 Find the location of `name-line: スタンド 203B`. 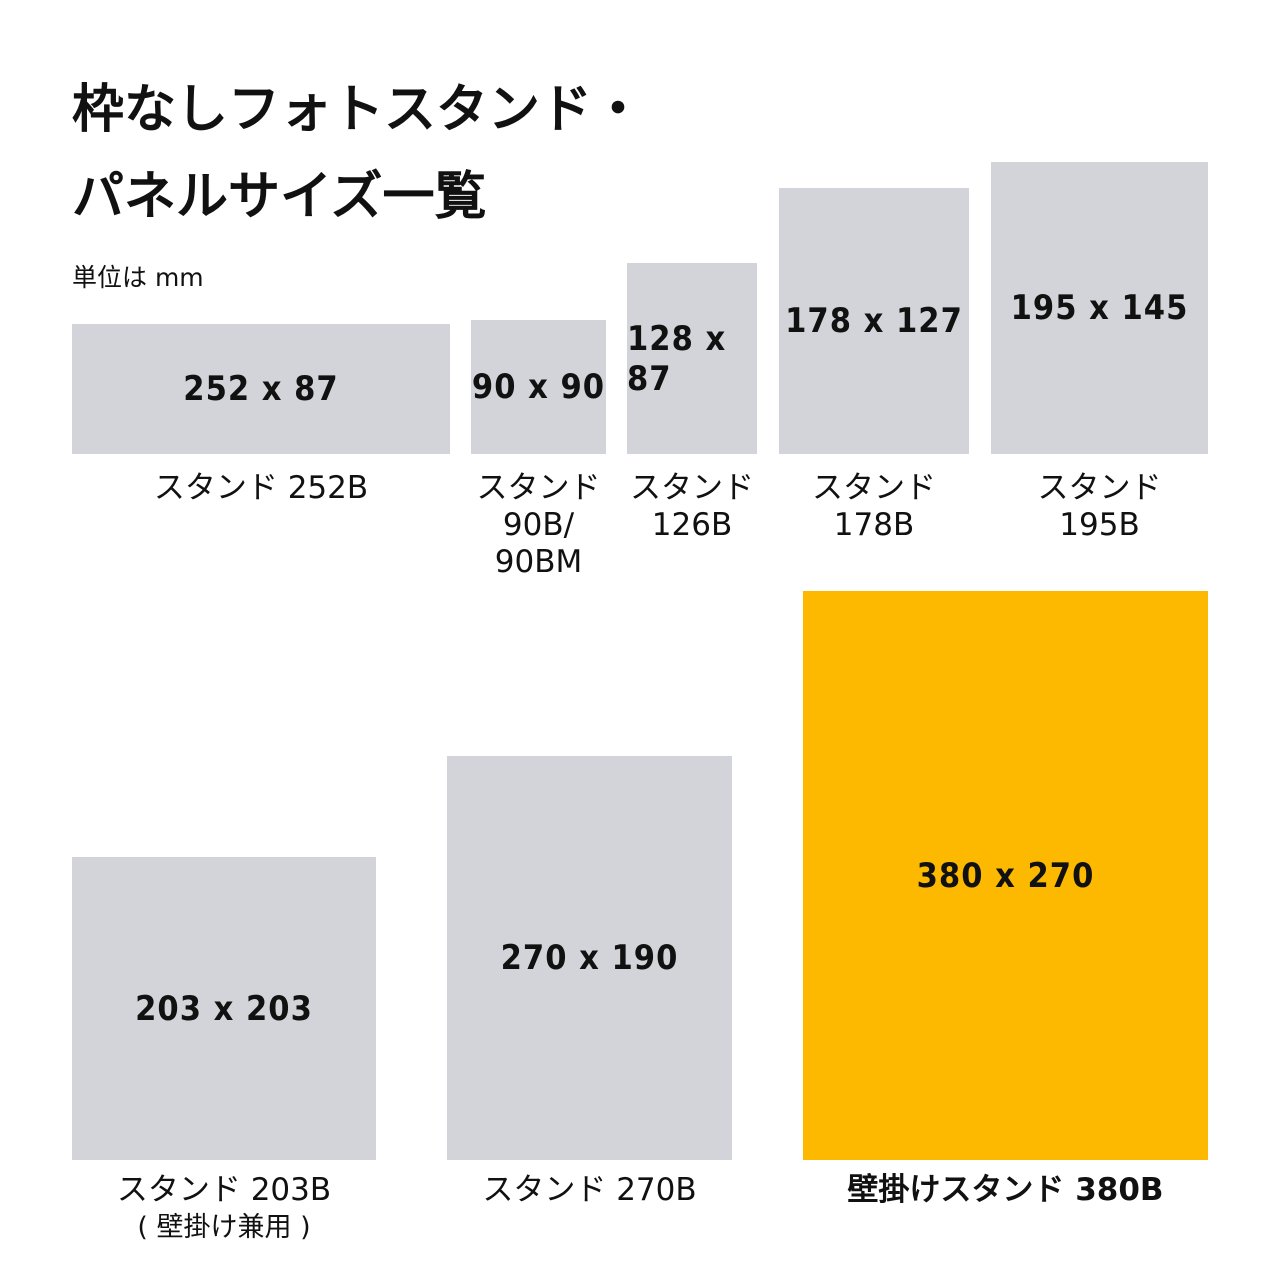

name-line: スタンド 203B is located at coordinates (224, 1190).